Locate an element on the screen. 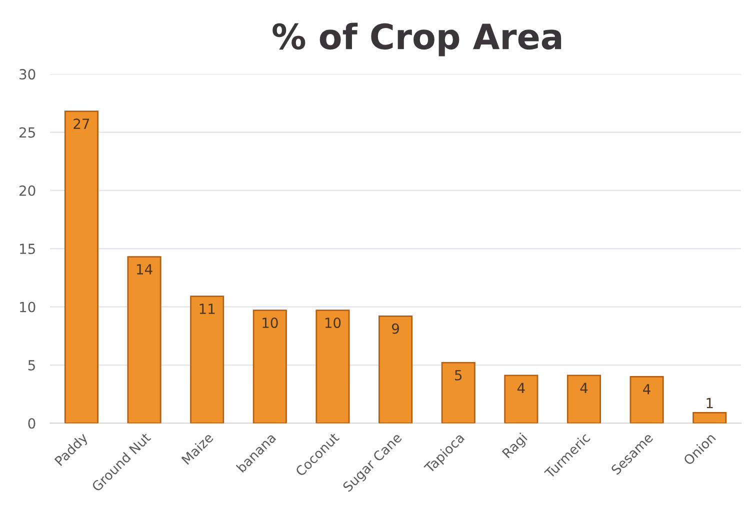  data-label: 1 is located at coordinates (709, 403).